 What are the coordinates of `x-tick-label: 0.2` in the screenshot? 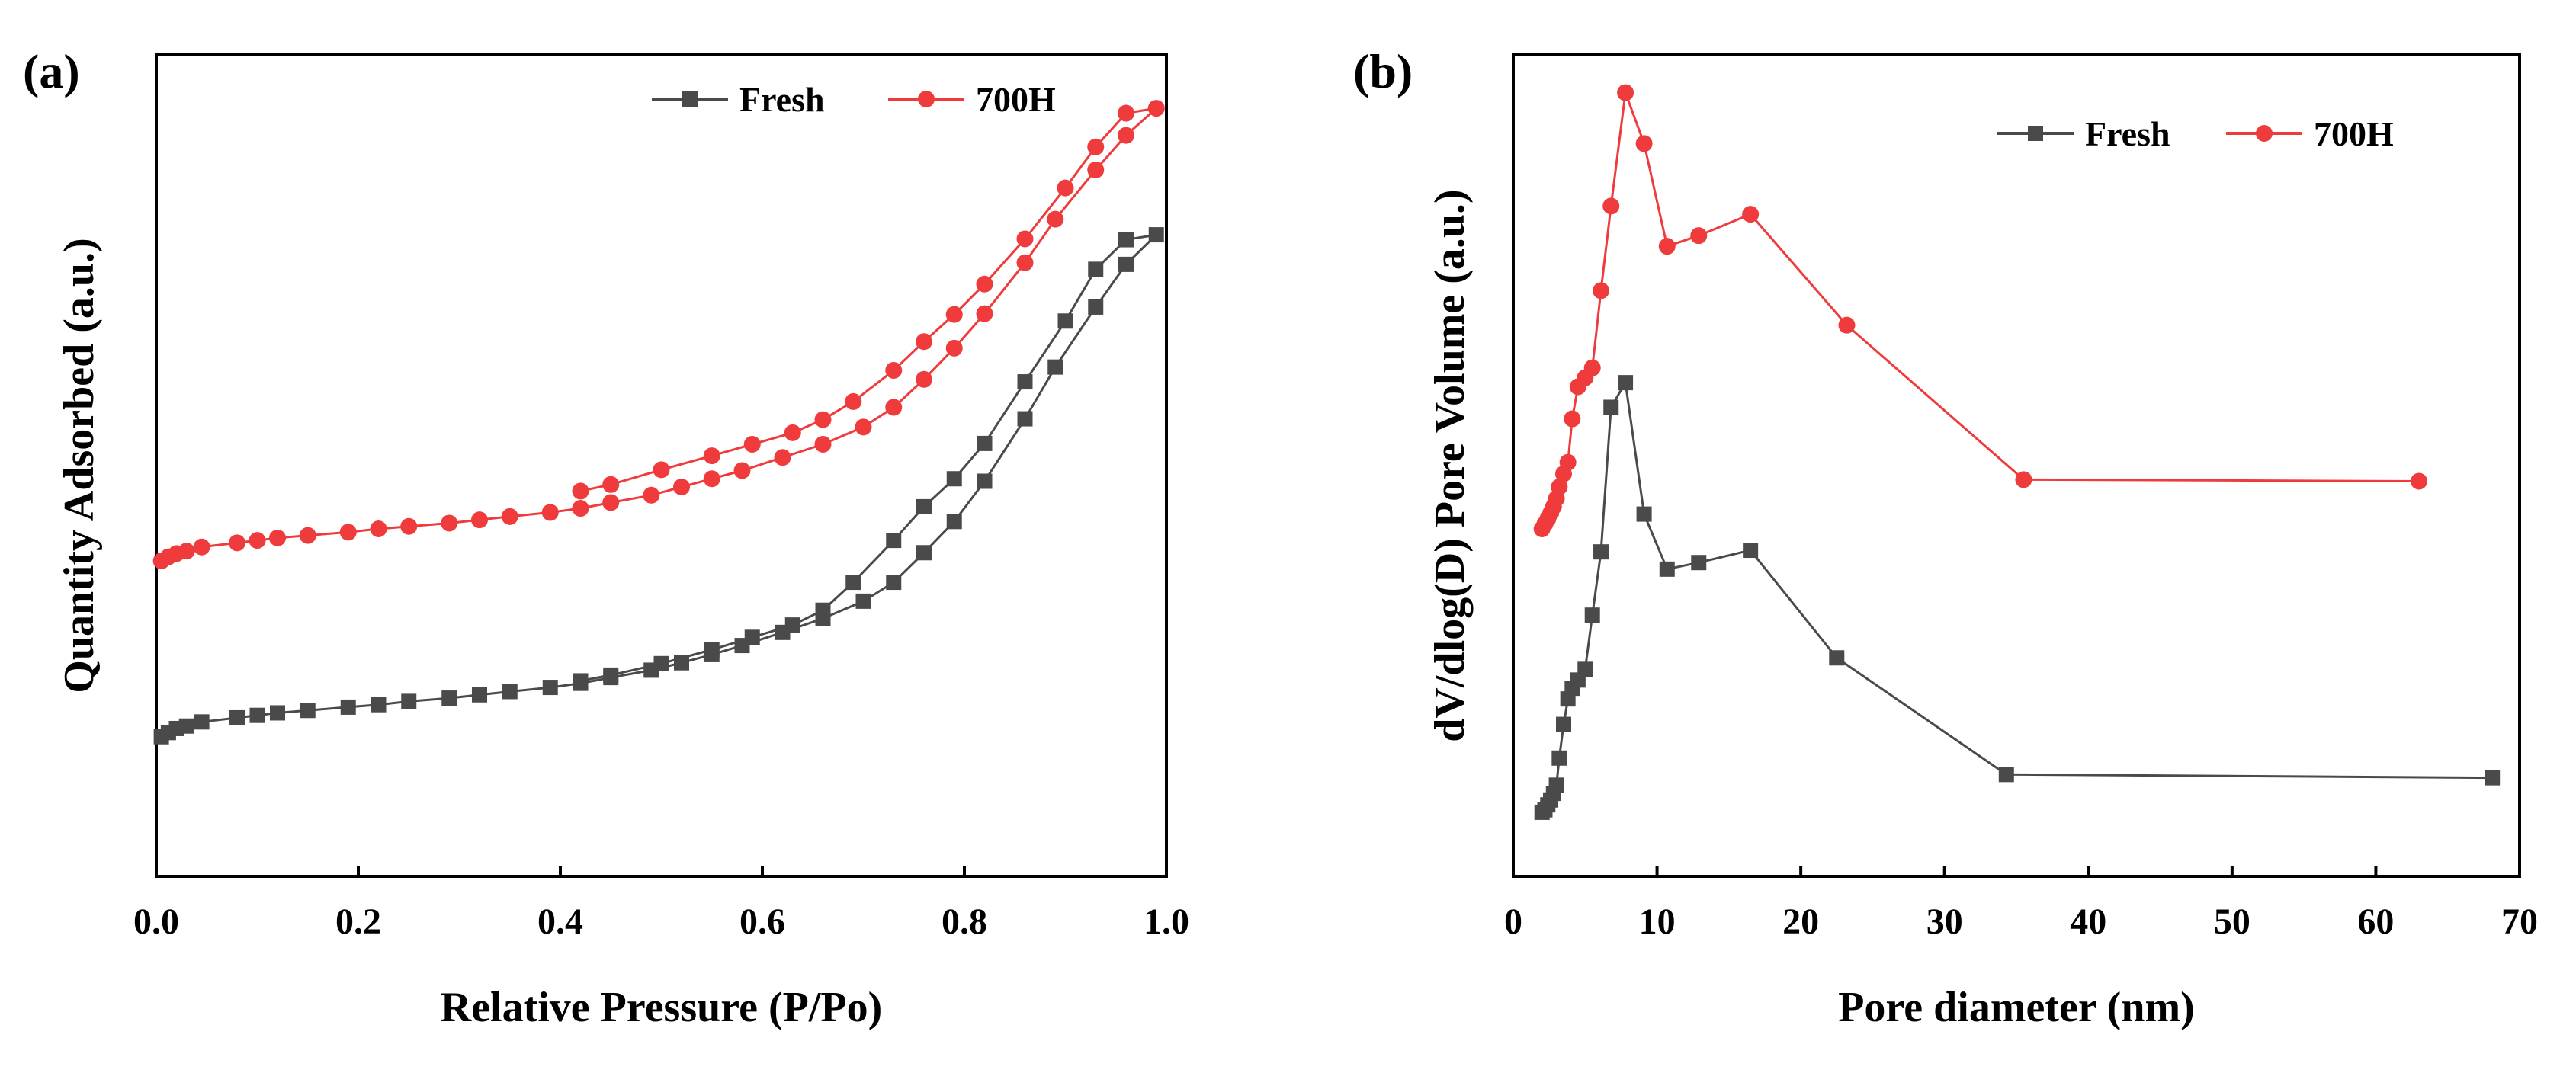 It's located at (358, 922).